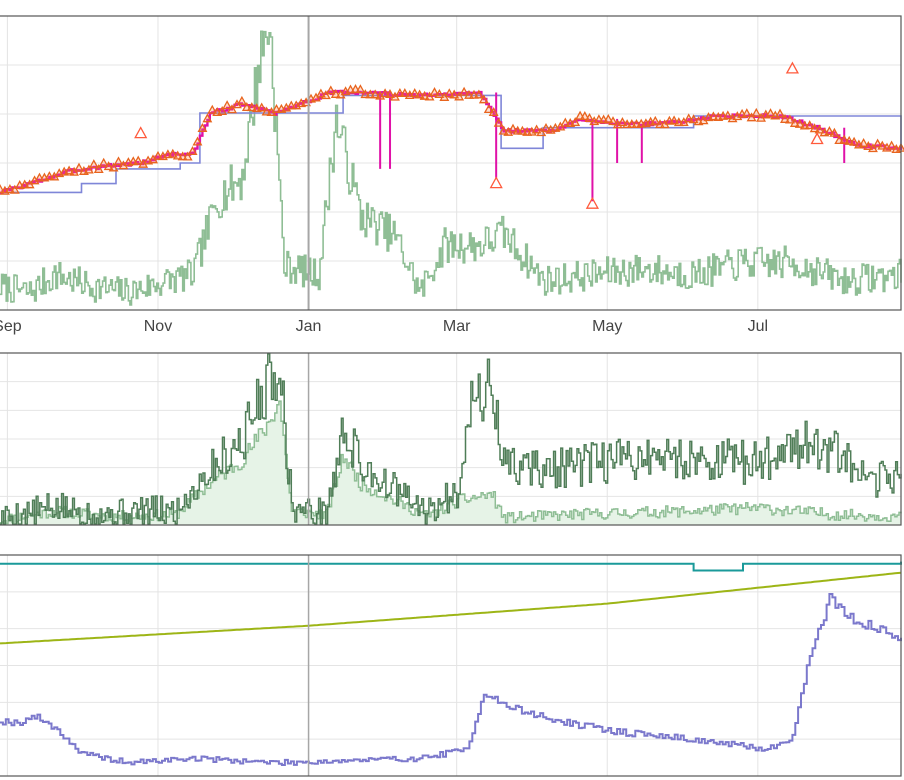 The image size is (904, 780). Describe the element at coordinates (451, 608) in the screenshot. I see `series-olive-line` at that location.